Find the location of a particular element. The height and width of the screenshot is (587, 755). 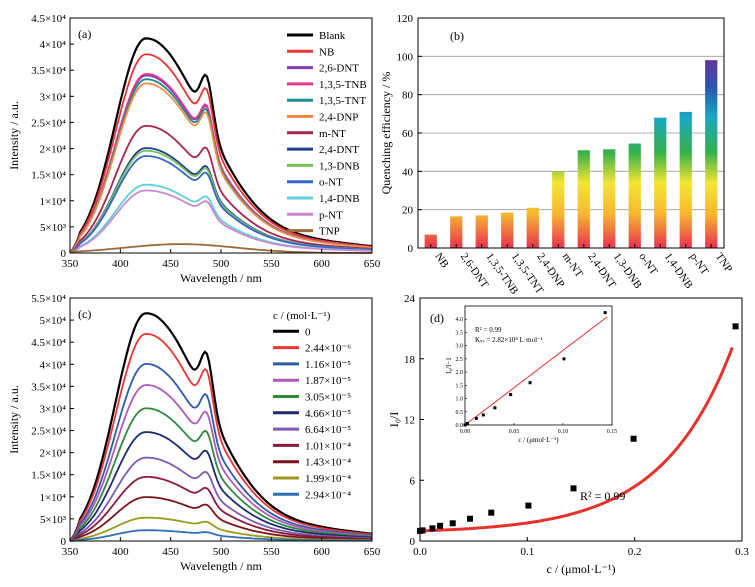

legend-label: 1.99×10⁻⁴ is located at coordinates (328, 479).